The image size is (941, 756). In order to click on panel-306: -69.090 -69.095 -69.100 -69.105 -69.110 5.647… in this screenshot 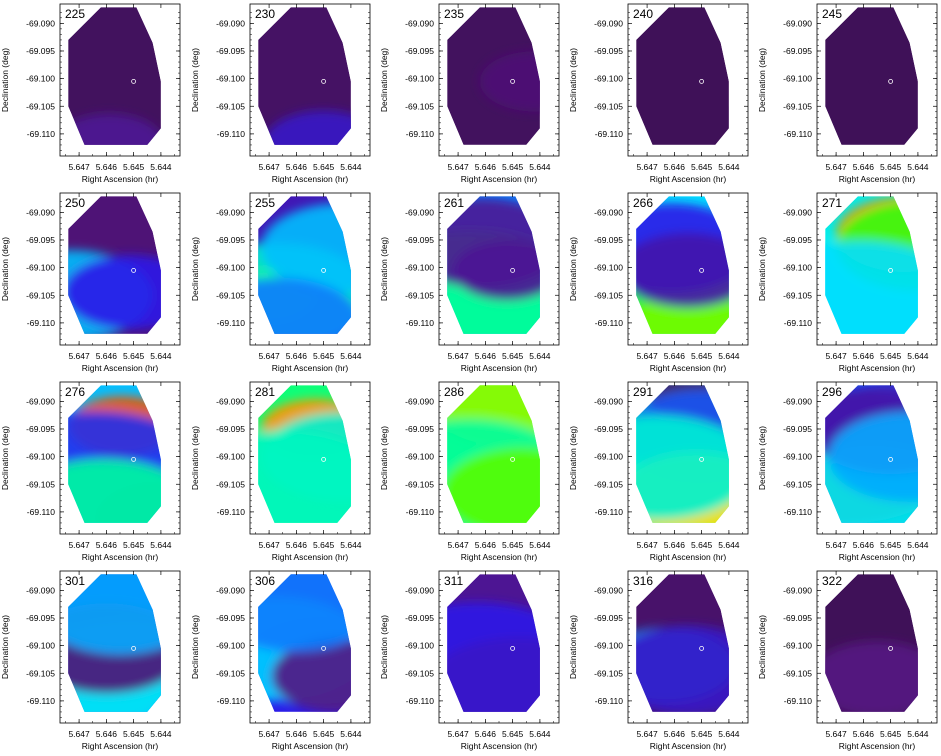, I will do `click(280, 660)`.